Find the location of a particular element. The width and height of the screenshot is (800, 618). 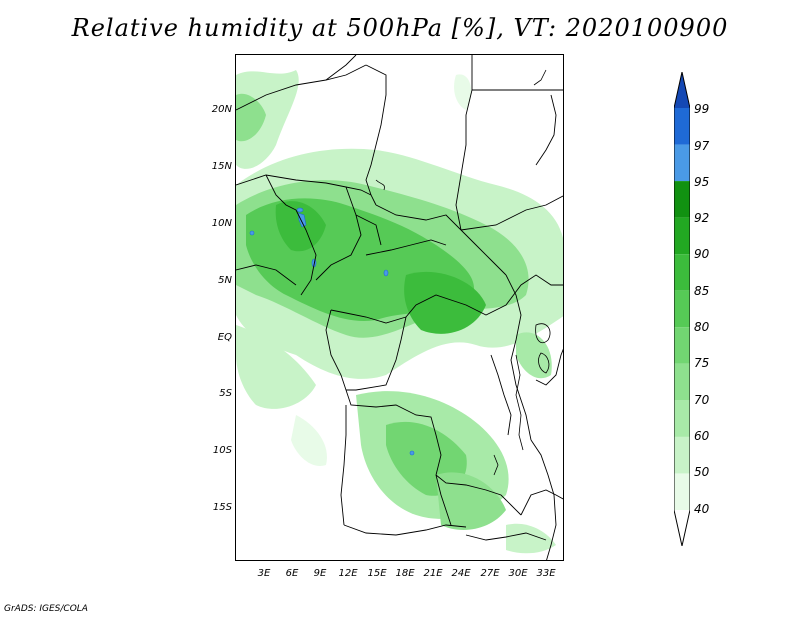

colorbar is located at coordinates (682, 309).